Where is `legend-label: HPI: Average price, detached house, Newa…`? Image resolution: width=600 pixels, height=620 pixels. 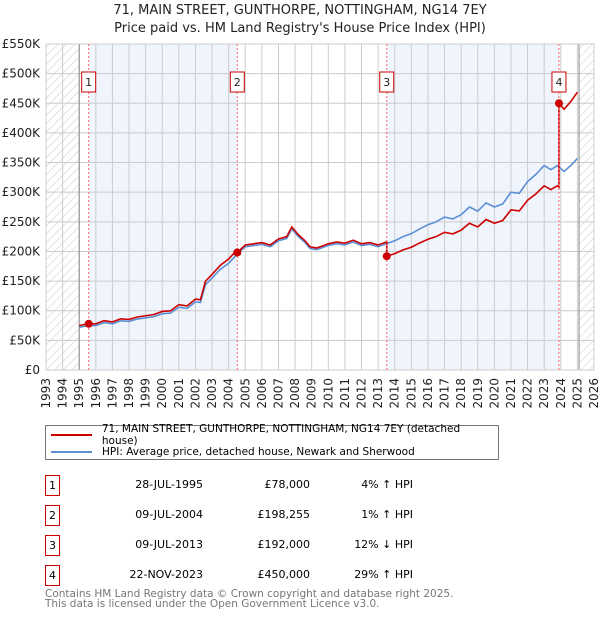
legend-label: HPI: Average price, detached house, Newa… is located at coordinates (258, 452).